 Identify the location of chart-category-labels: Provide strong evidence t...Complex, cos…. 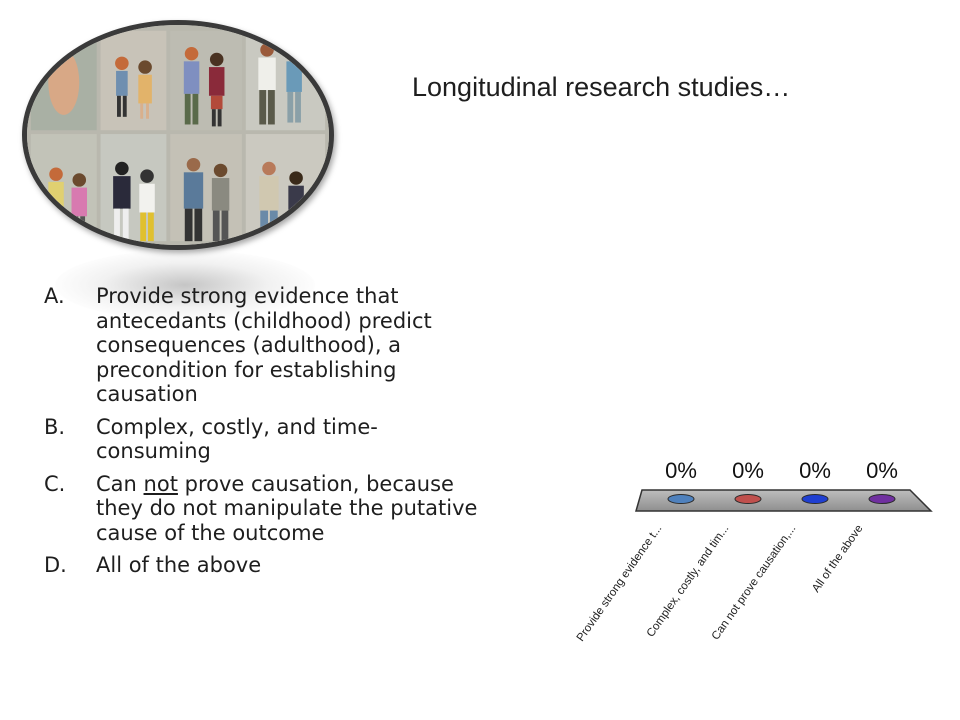
(720, 583).